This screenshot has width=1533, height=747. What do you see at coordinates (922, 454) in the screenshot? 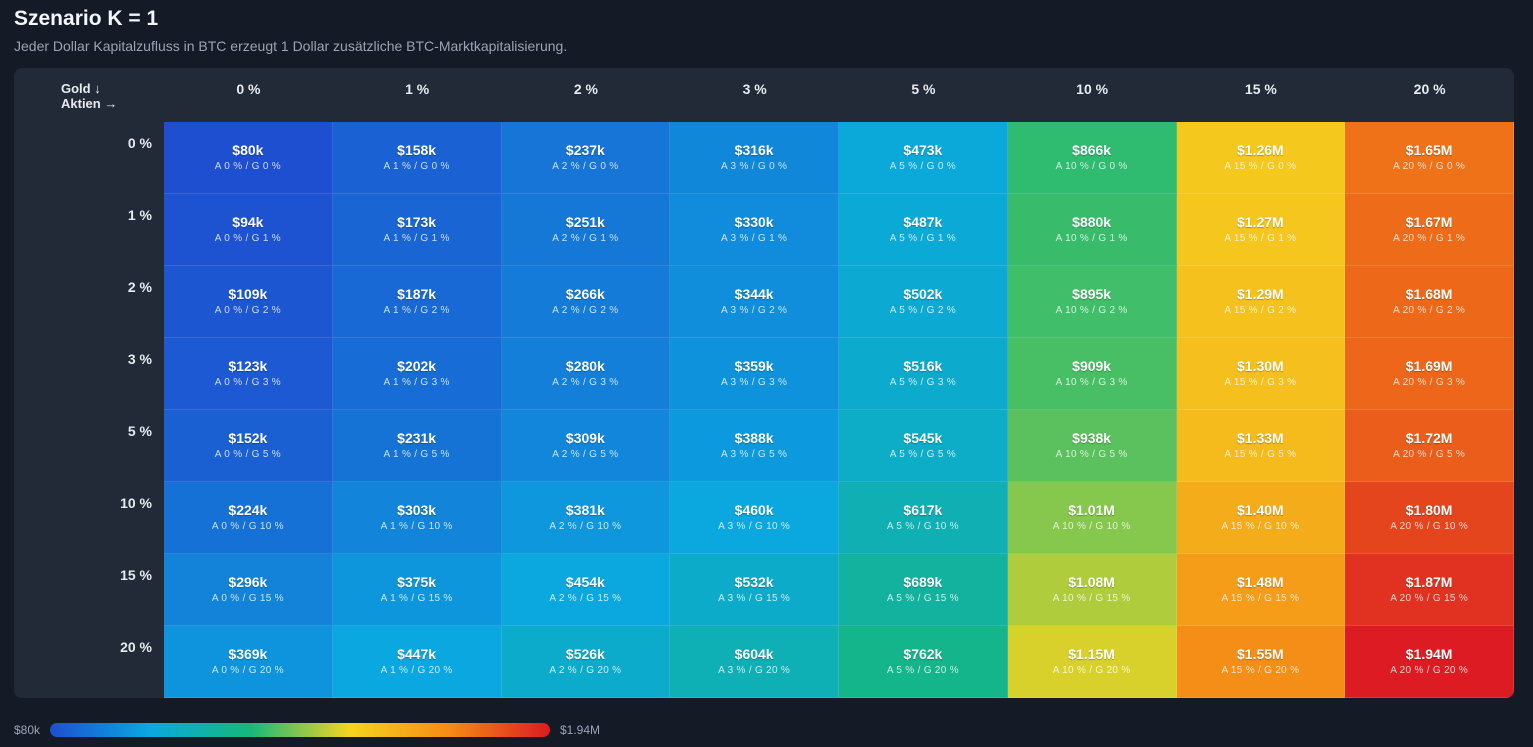
I see `cell-allocation-label: A 5 % / G 5 %` at bounding box center [922, 454].